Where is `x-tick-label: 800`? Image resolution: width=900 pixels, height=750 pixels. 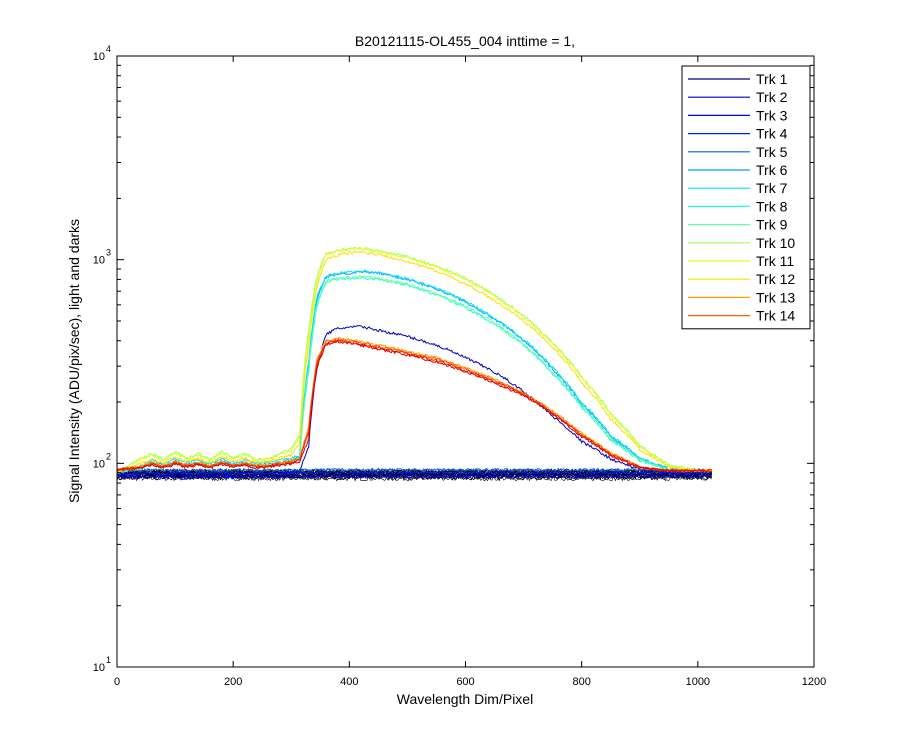 x-tick-label: 800 is located at coordinates (581, 682).